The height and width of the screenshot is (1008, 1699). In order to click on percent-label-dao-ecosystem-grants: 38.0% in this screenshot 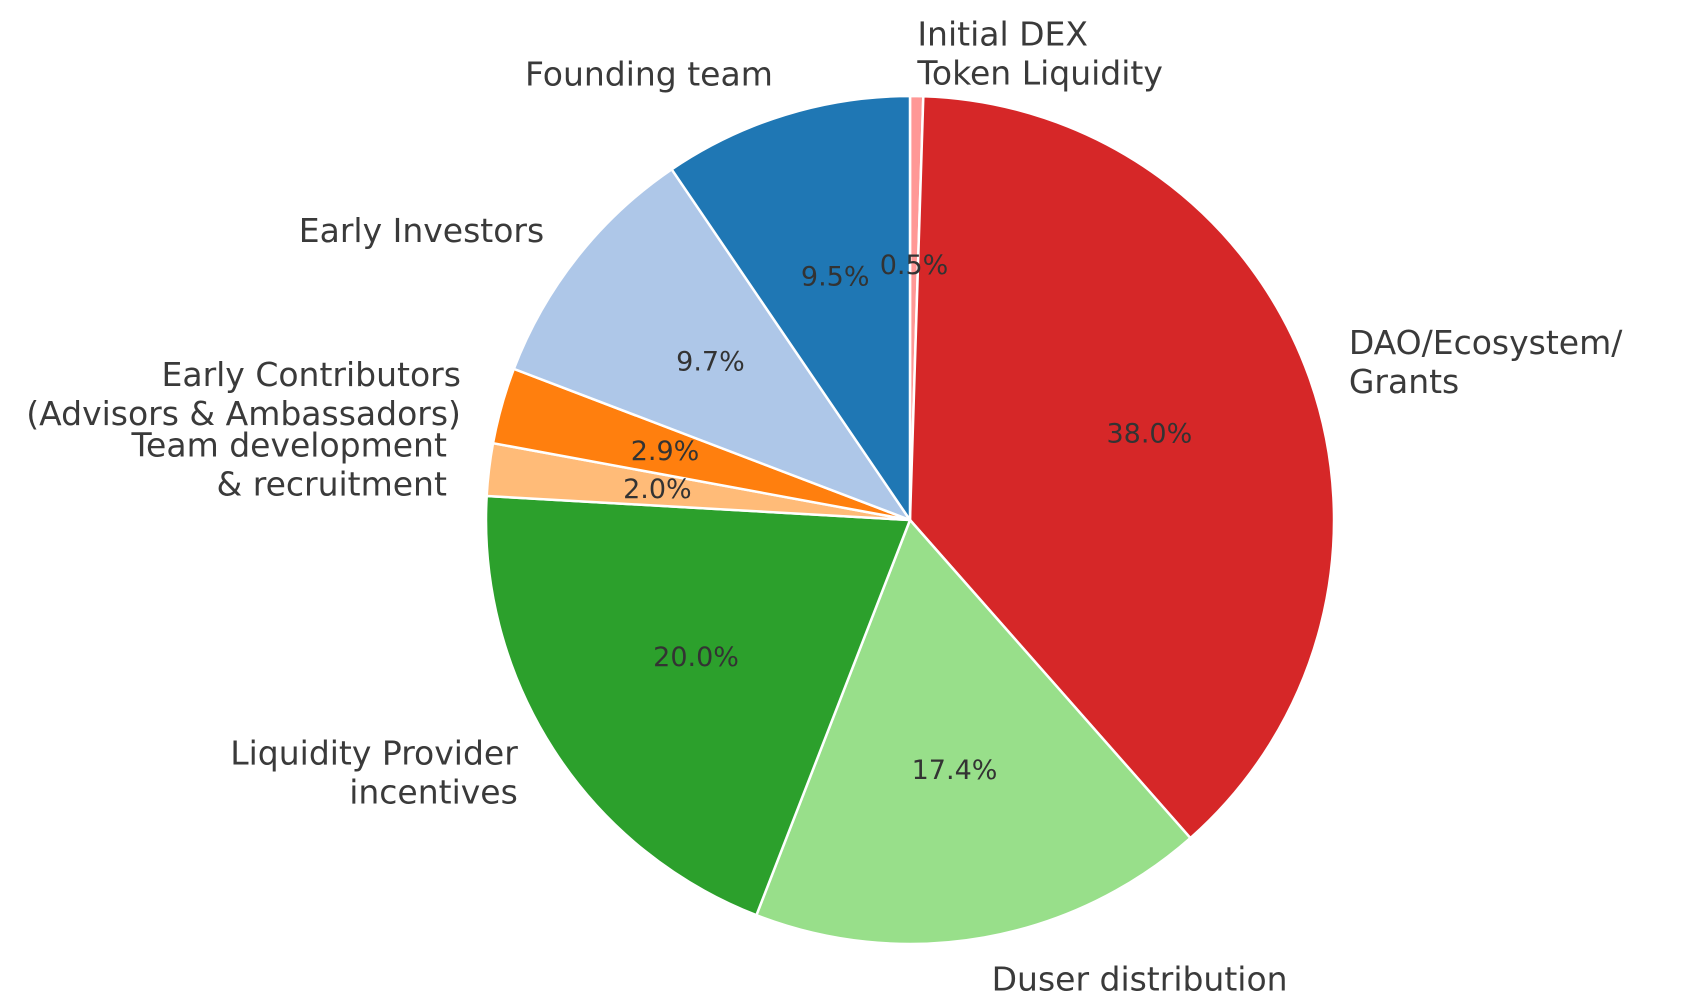, I will do `click(1149, 433)`.